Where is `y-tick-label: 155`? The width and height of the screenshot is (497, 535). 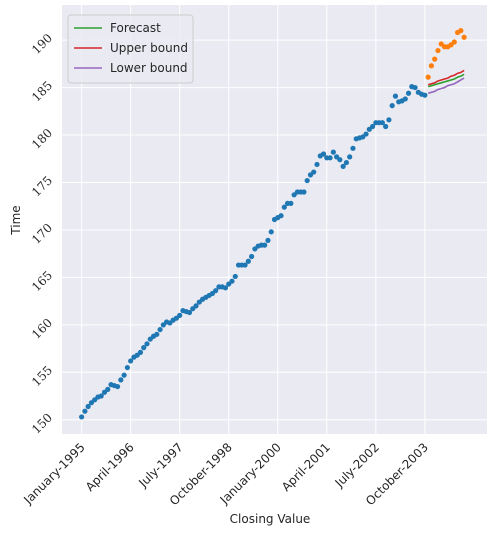 y-tick-label: 155 is located at coordinates (42, 376).